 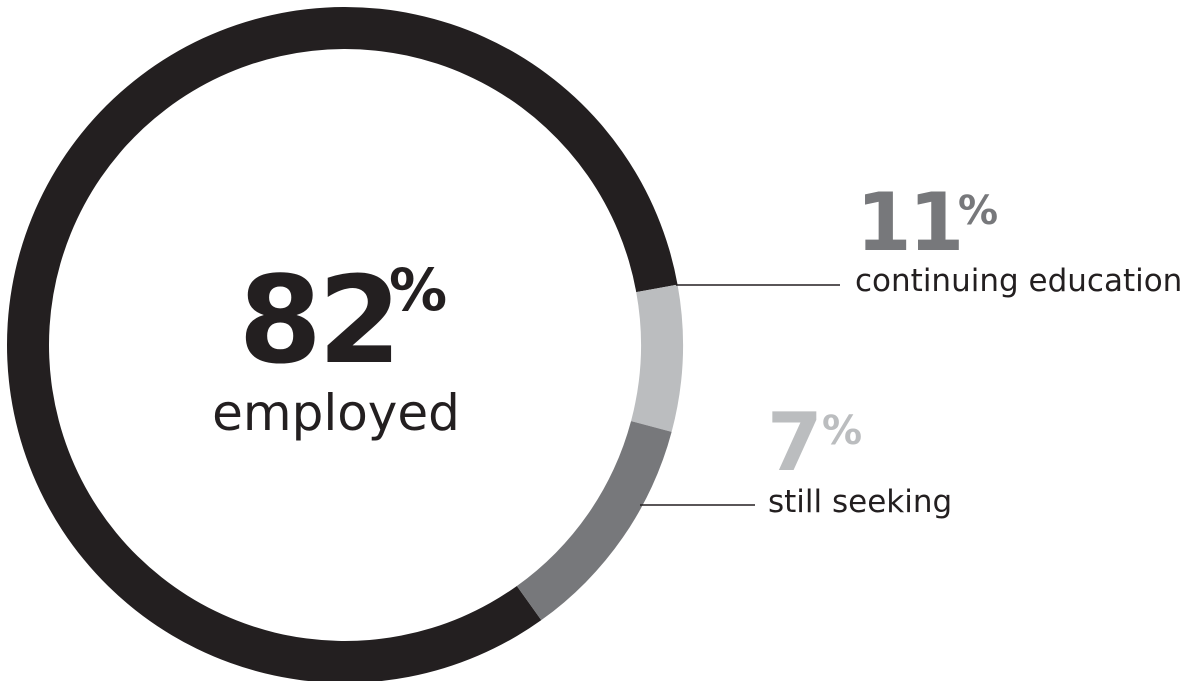 I want to click on continuing-education-percent-sign: %, so click(x=978, y=211).